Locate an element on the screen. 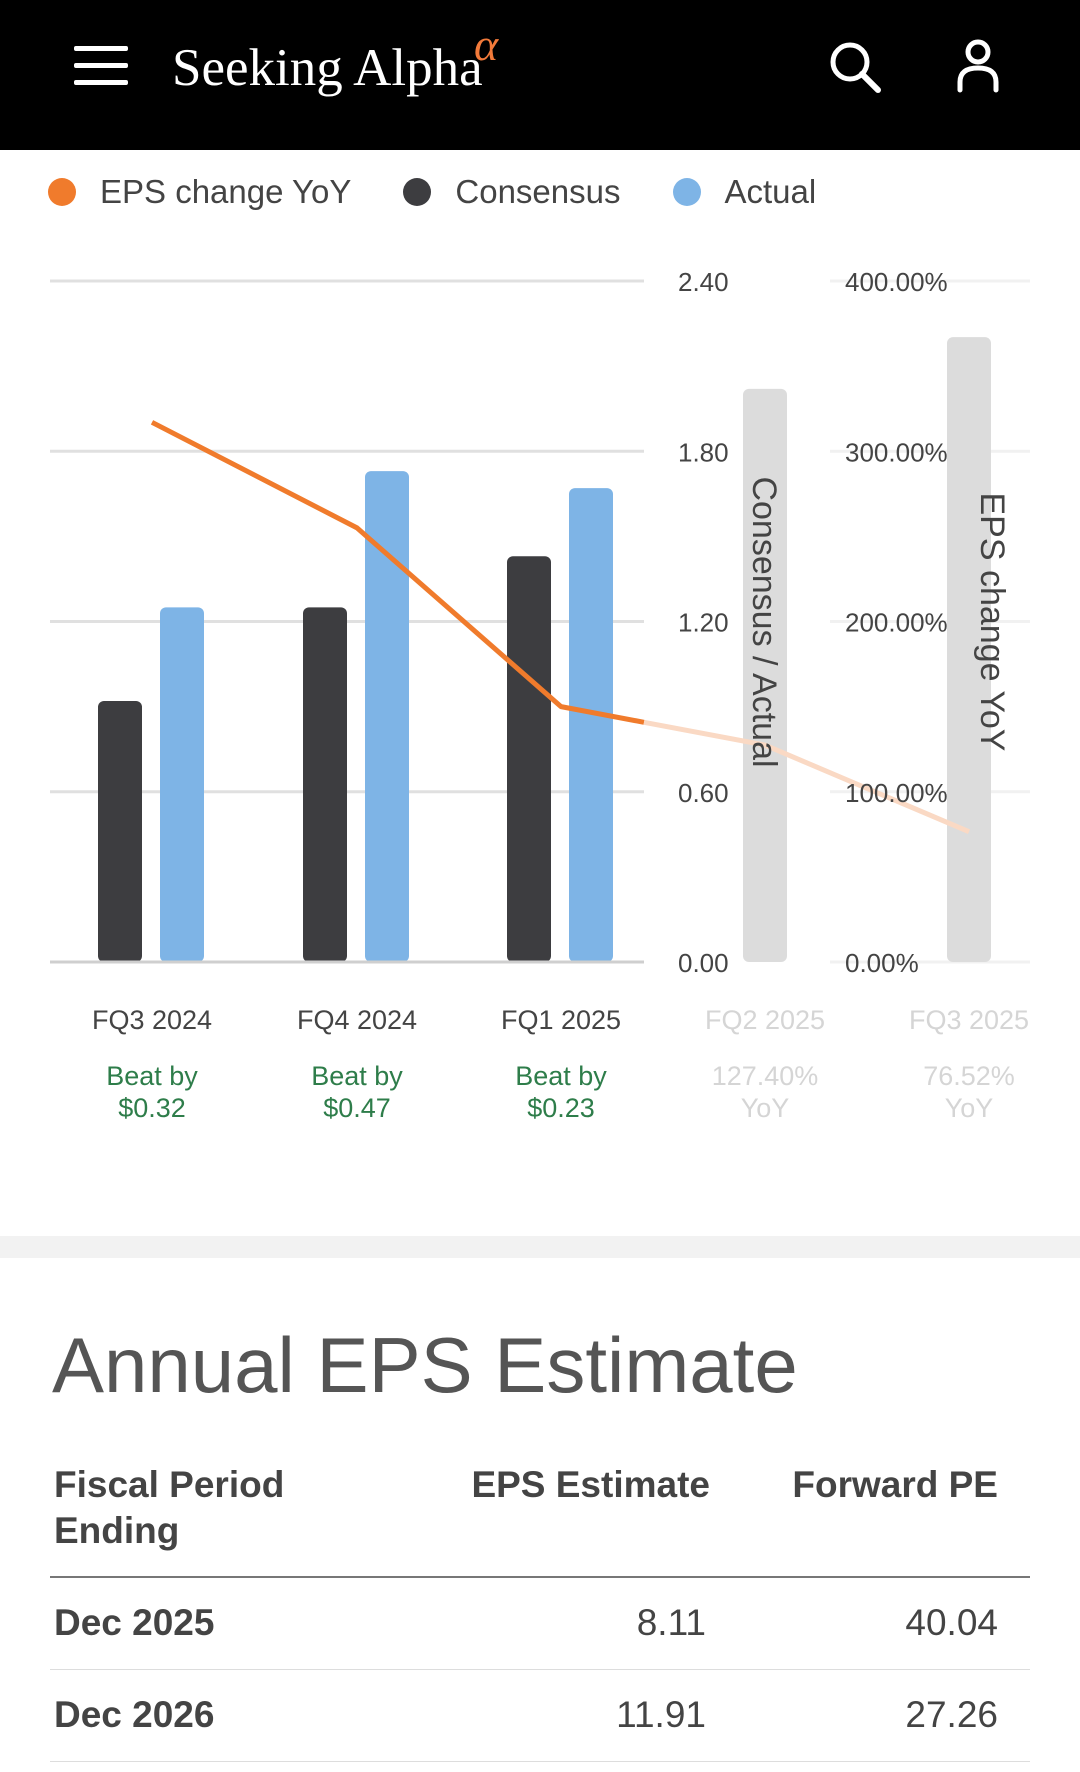 This screenshot has width=1080, height=1772. eps-change-line-projected is located at coordinates (806, 777).